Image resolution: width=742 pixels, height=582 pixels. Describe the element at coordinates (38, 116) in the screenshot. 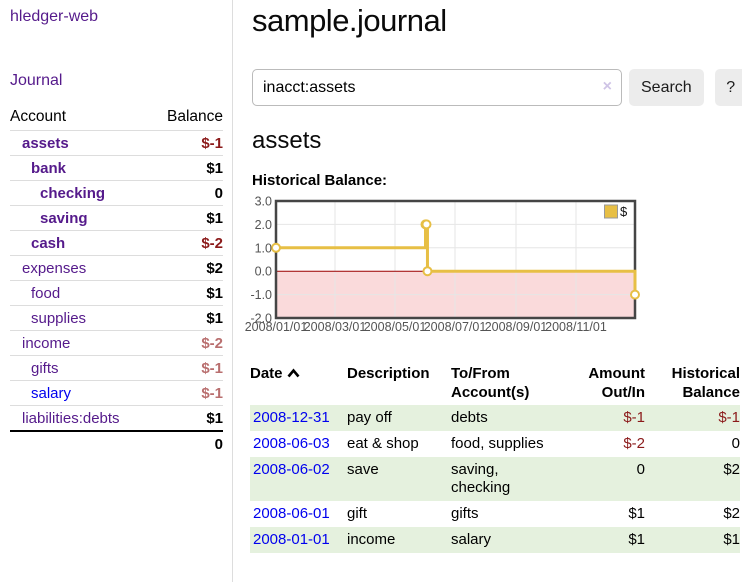

I see `accounts-header-account: Account` at that location.